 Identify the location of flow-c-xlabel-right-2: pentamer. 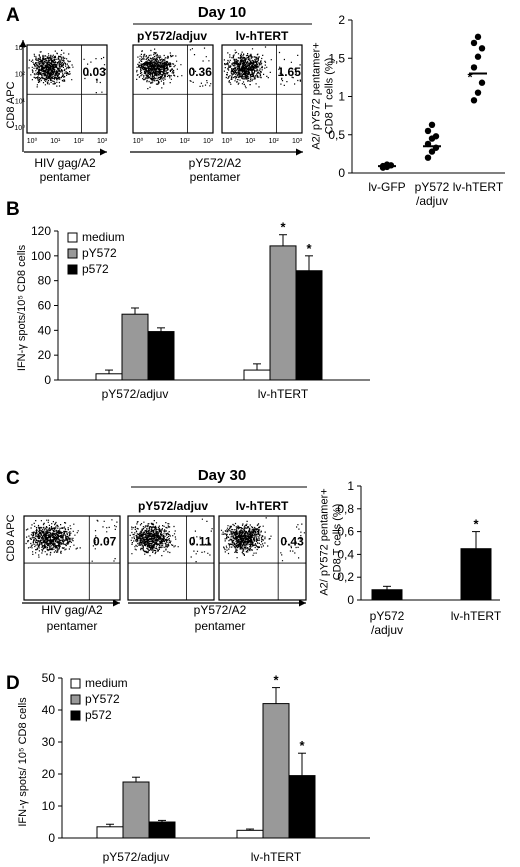
(220, 626).